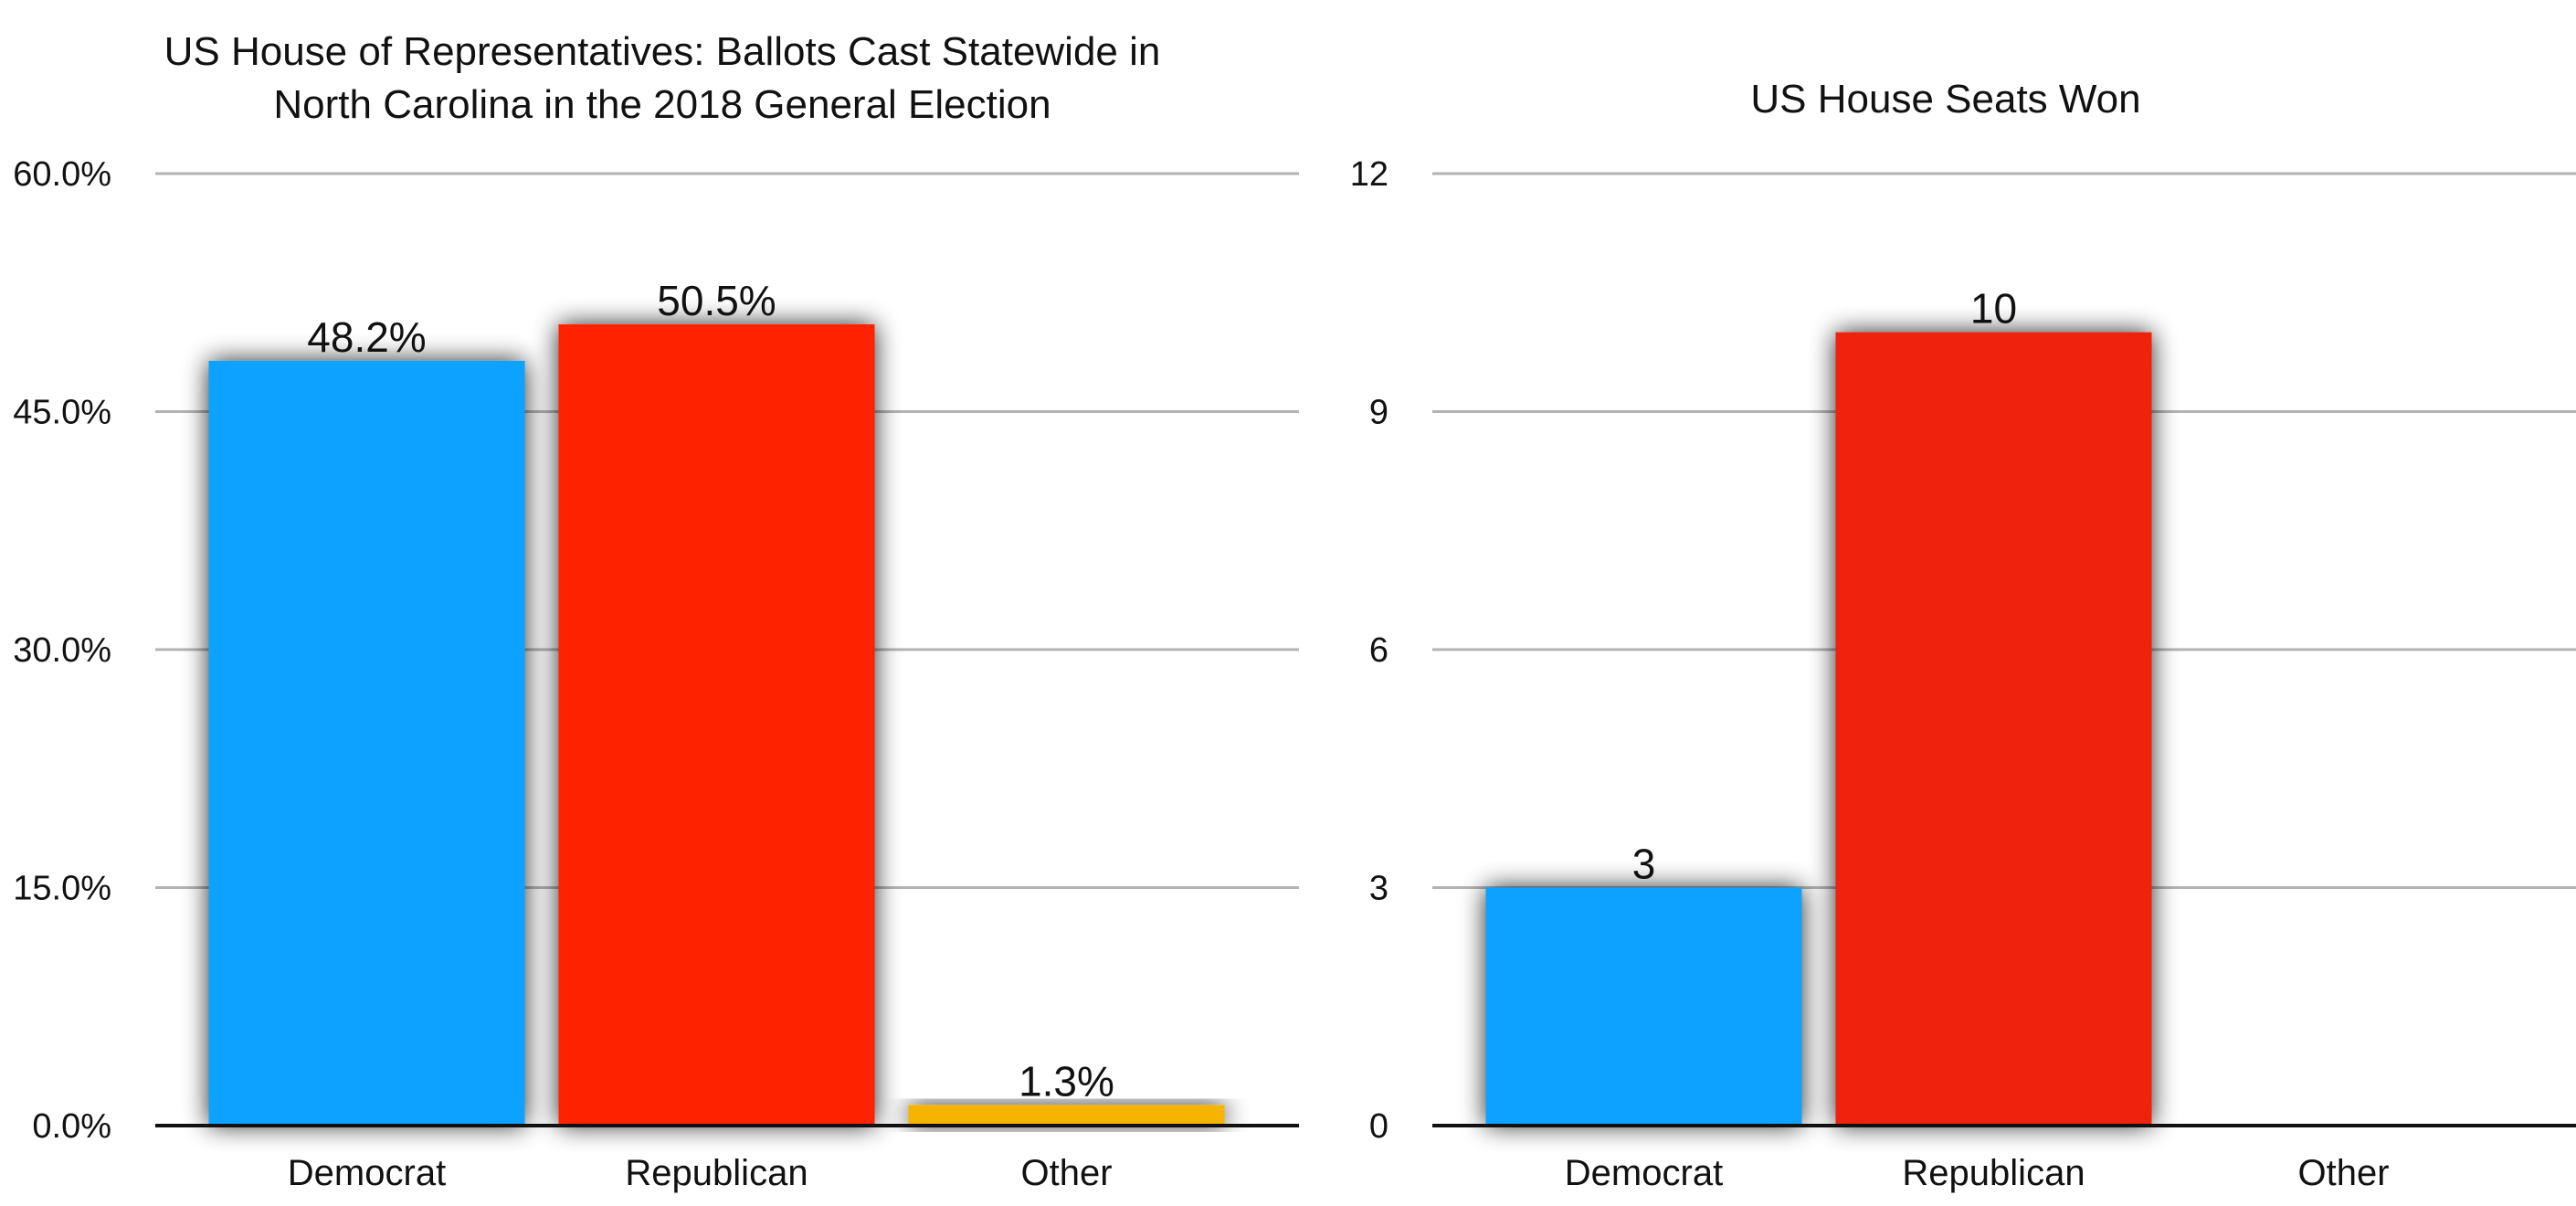 The image size is (2576, 1206). Describe the element at coordinates (366, 337) in the screenshot. I see `data-label-democrat: 48.2%` at that location.